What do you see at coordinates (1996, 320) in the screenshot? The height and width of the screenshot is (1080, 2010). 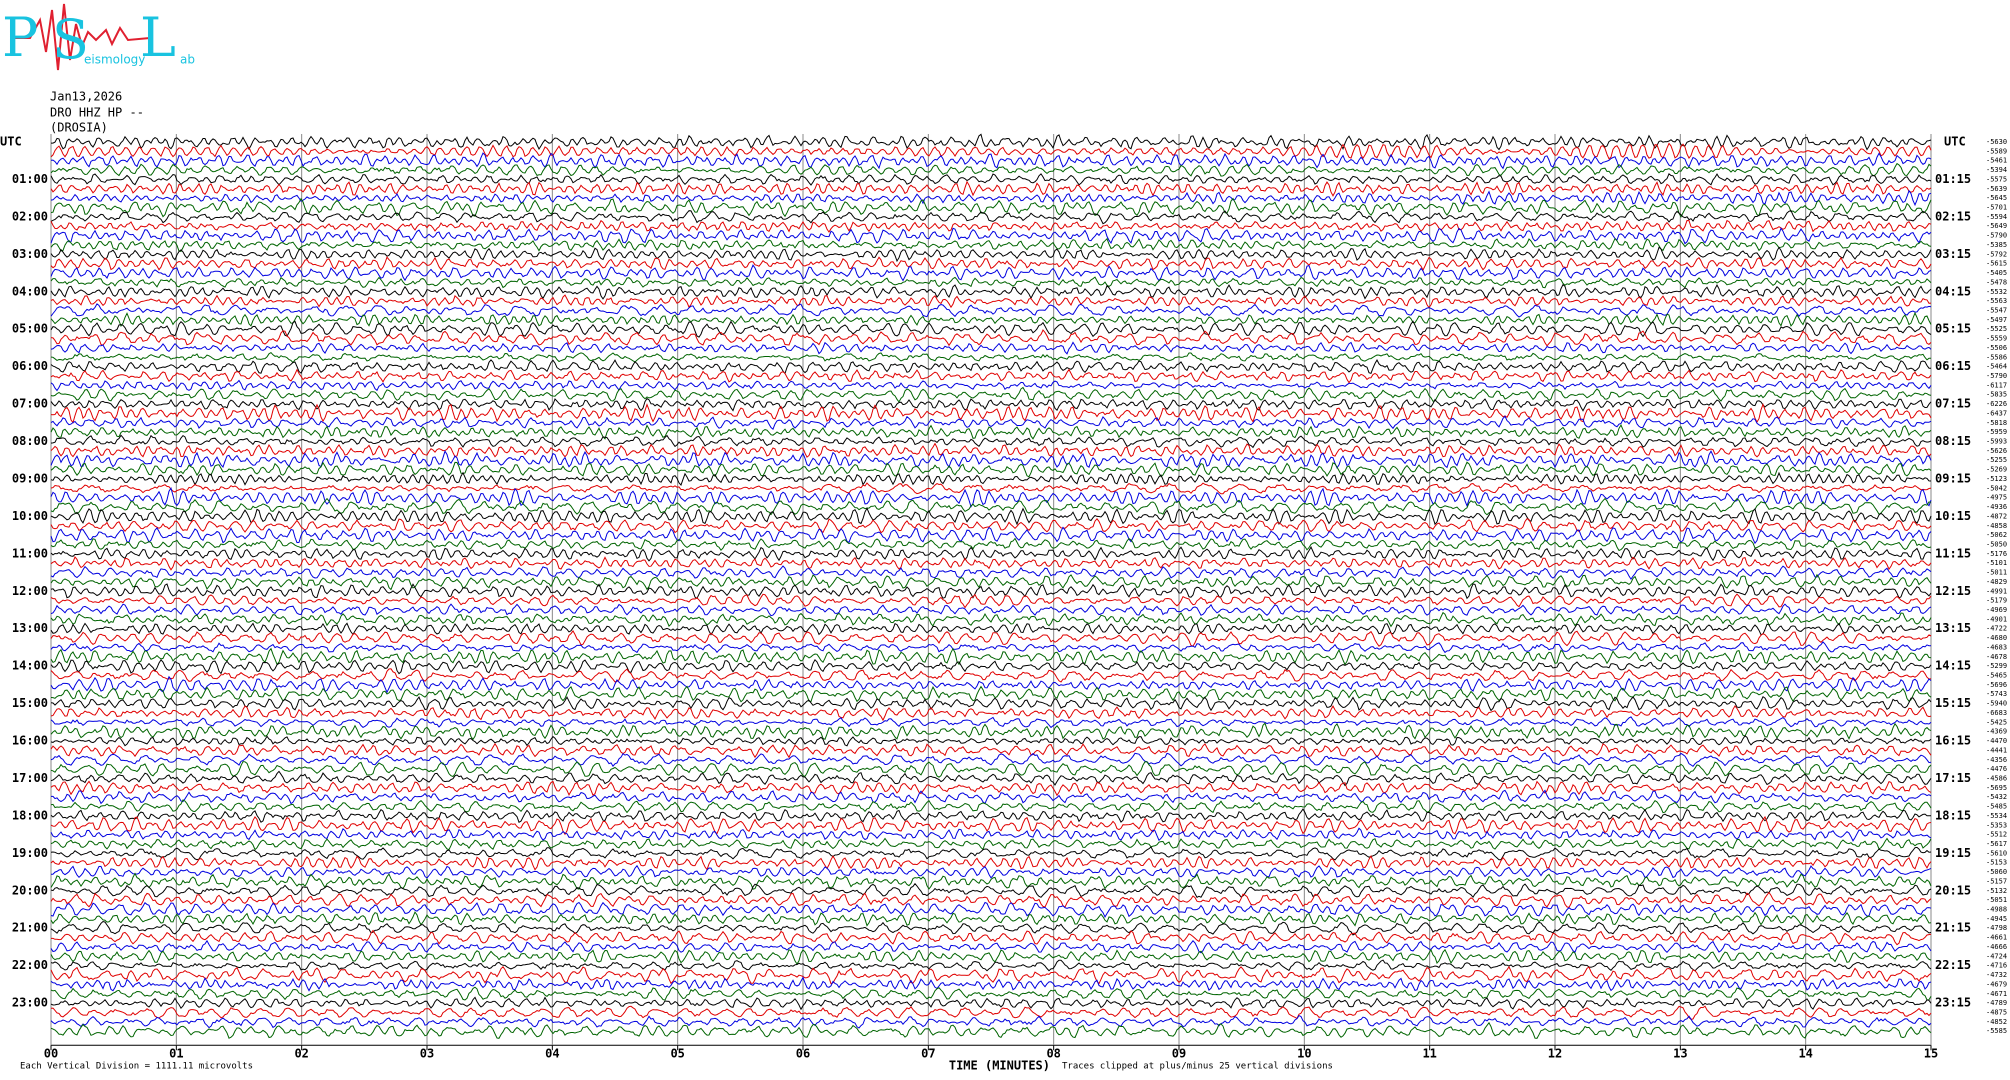 I see `line-label: -5497` at bounding box center [1996, 320].